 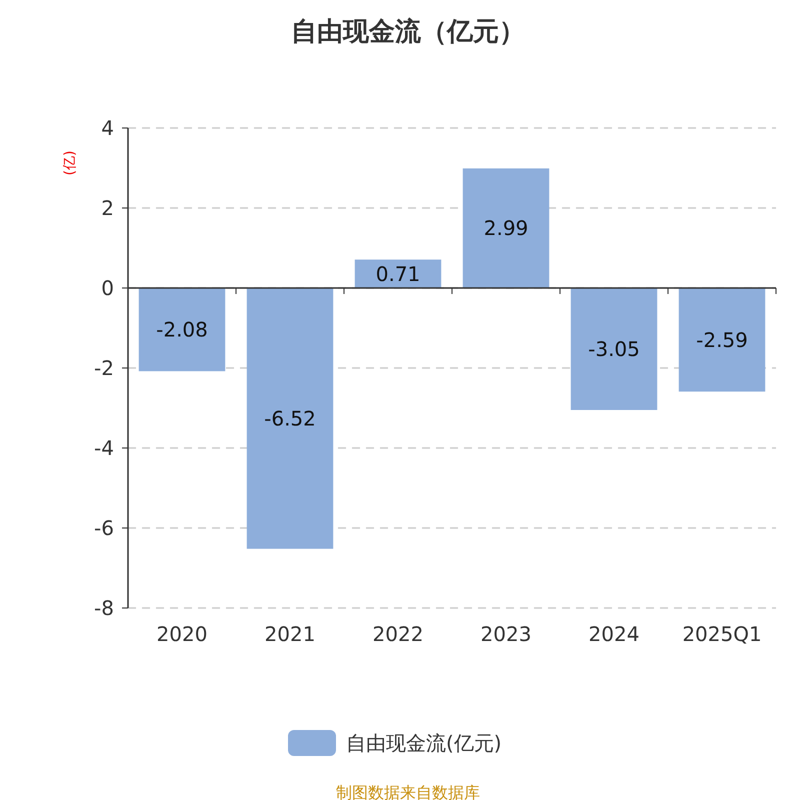 What do you see at coordinates (290, 634) in the screenshot?
I see `x-tick-label: 2021` at bounding box center [290, 634].